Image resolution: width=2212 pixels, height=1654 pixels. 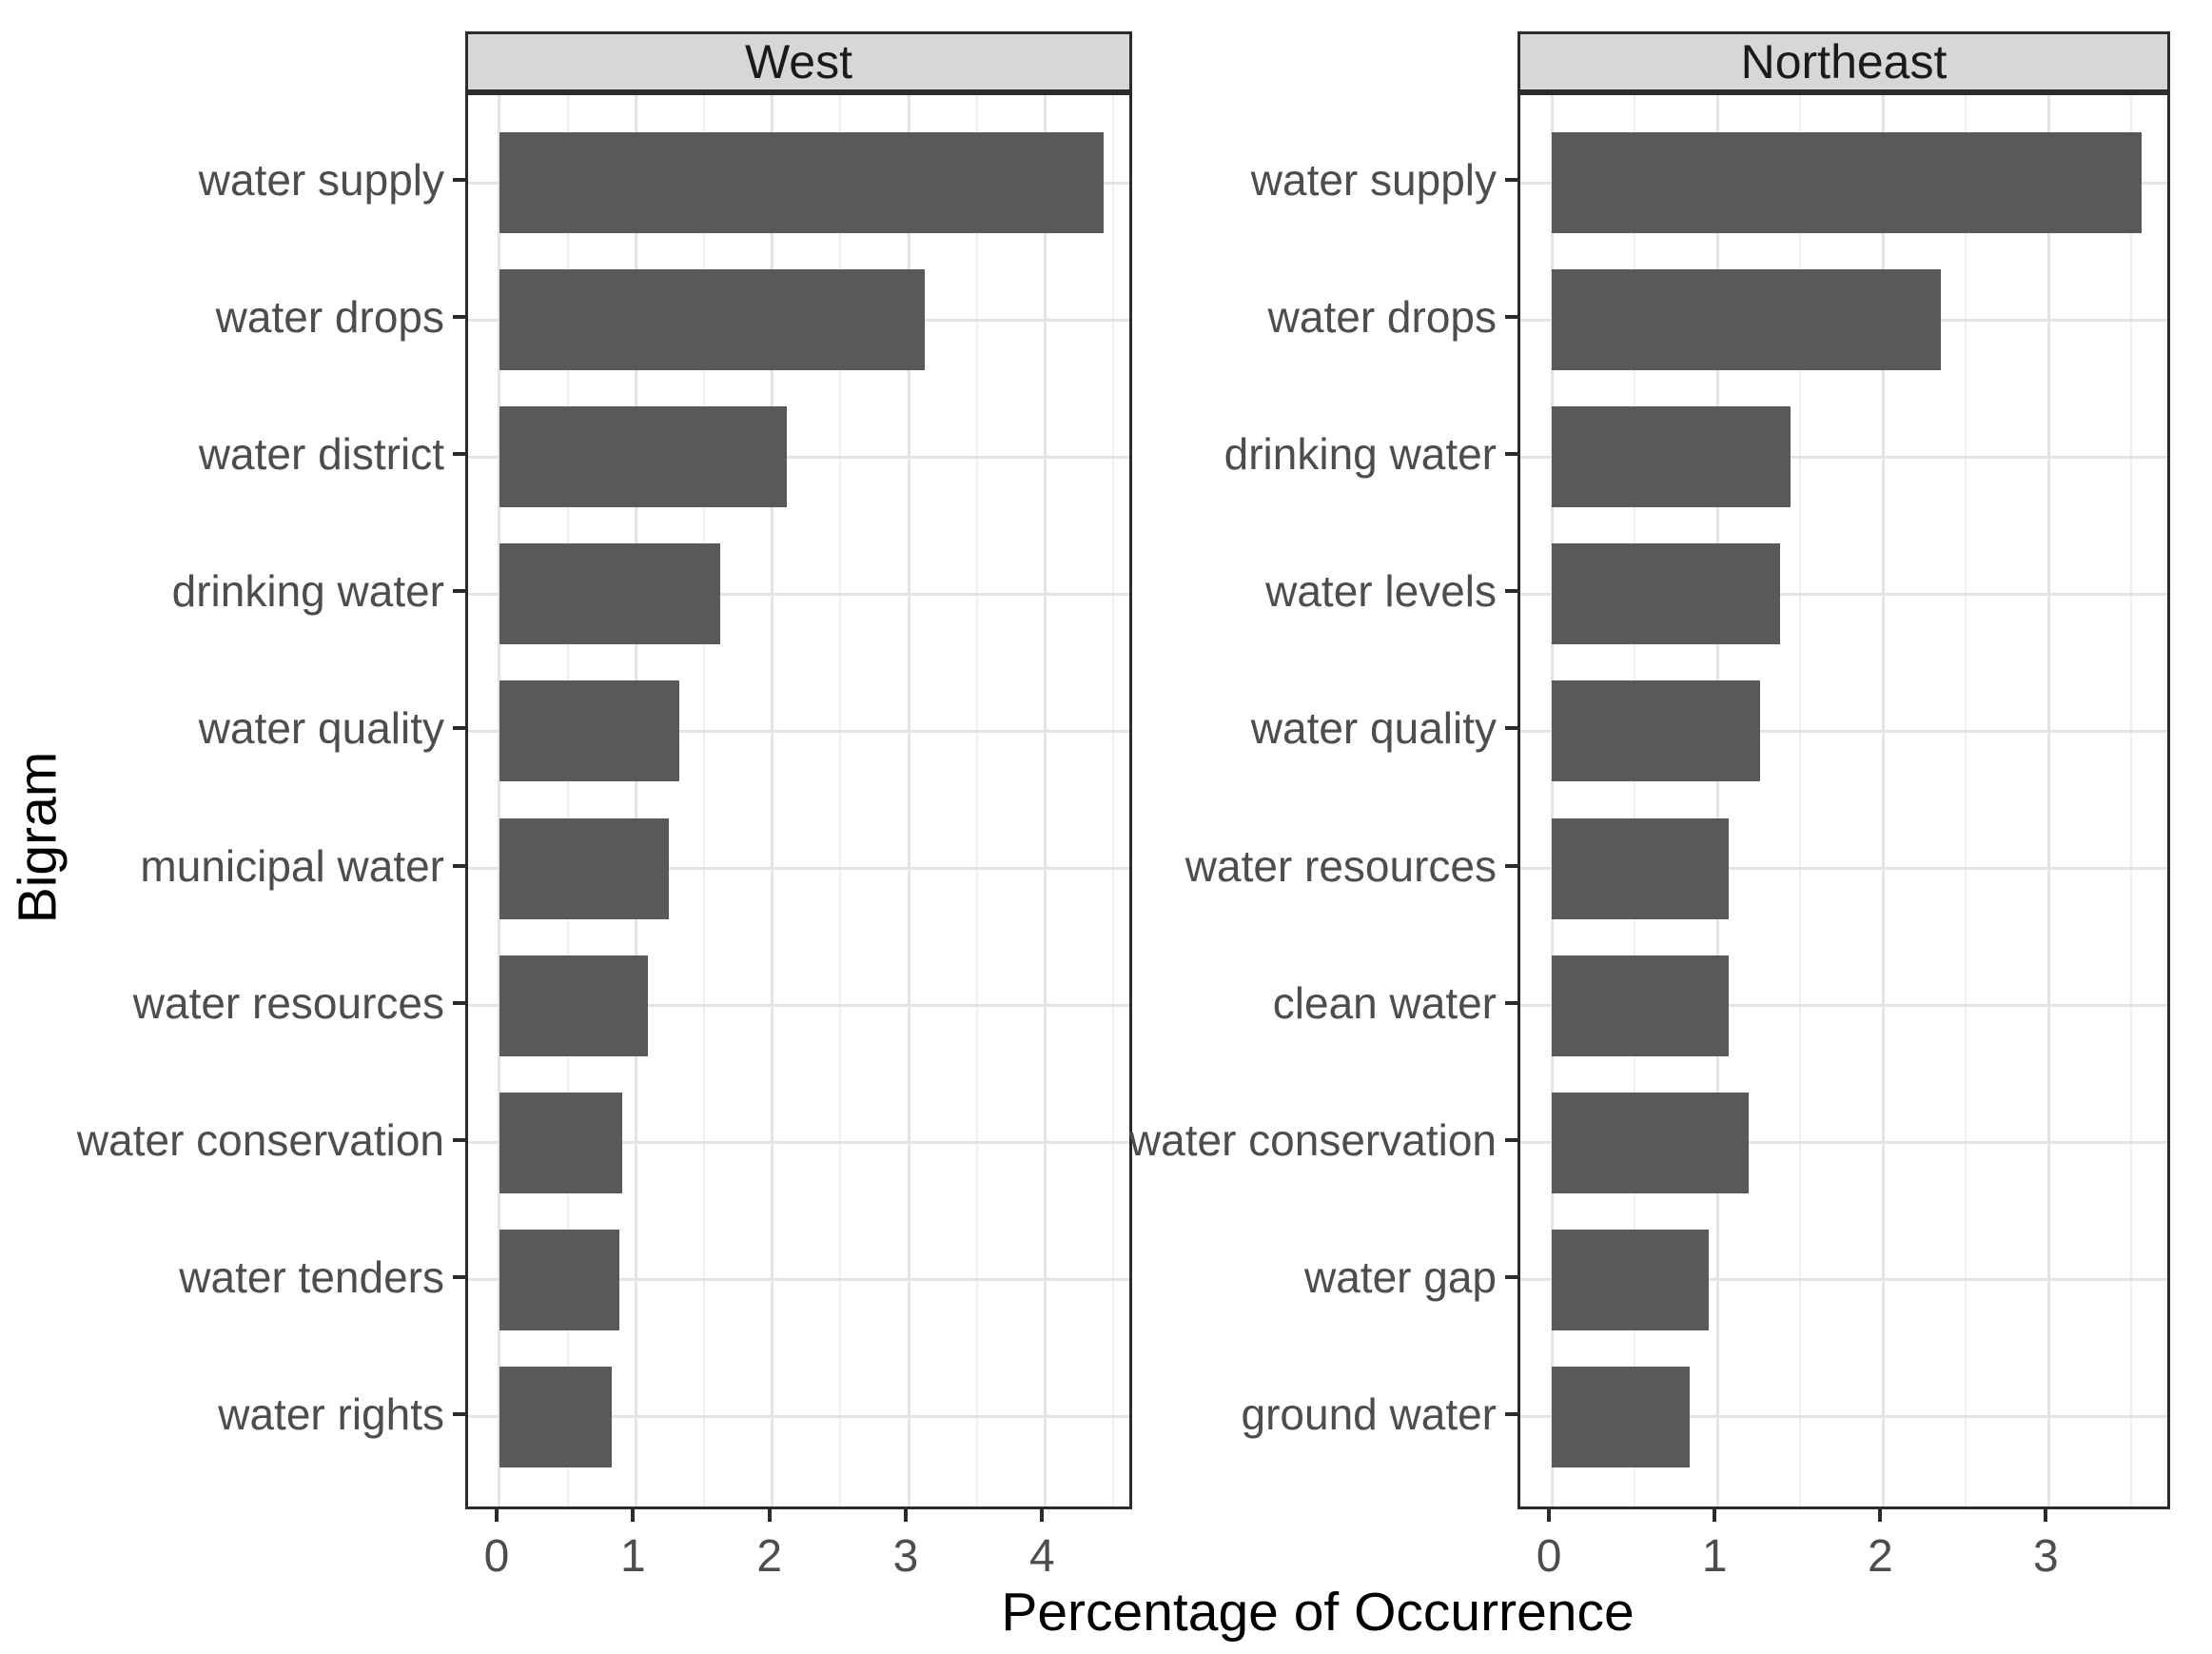 What do you see at coordinates (260, 1139) in the screenshot?
I see `category-label-water-conservation: water conservation` at bounding box center [260, 1139].